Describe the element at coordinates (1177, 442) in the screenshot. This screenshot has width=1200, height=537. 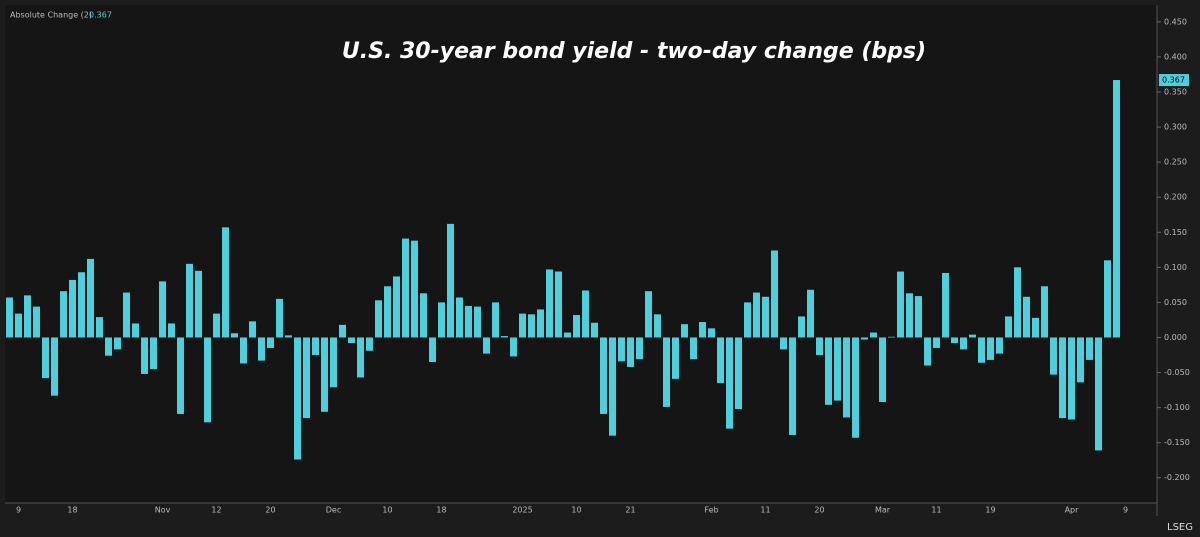
I see `y-tick-label: -0.150` at that location.